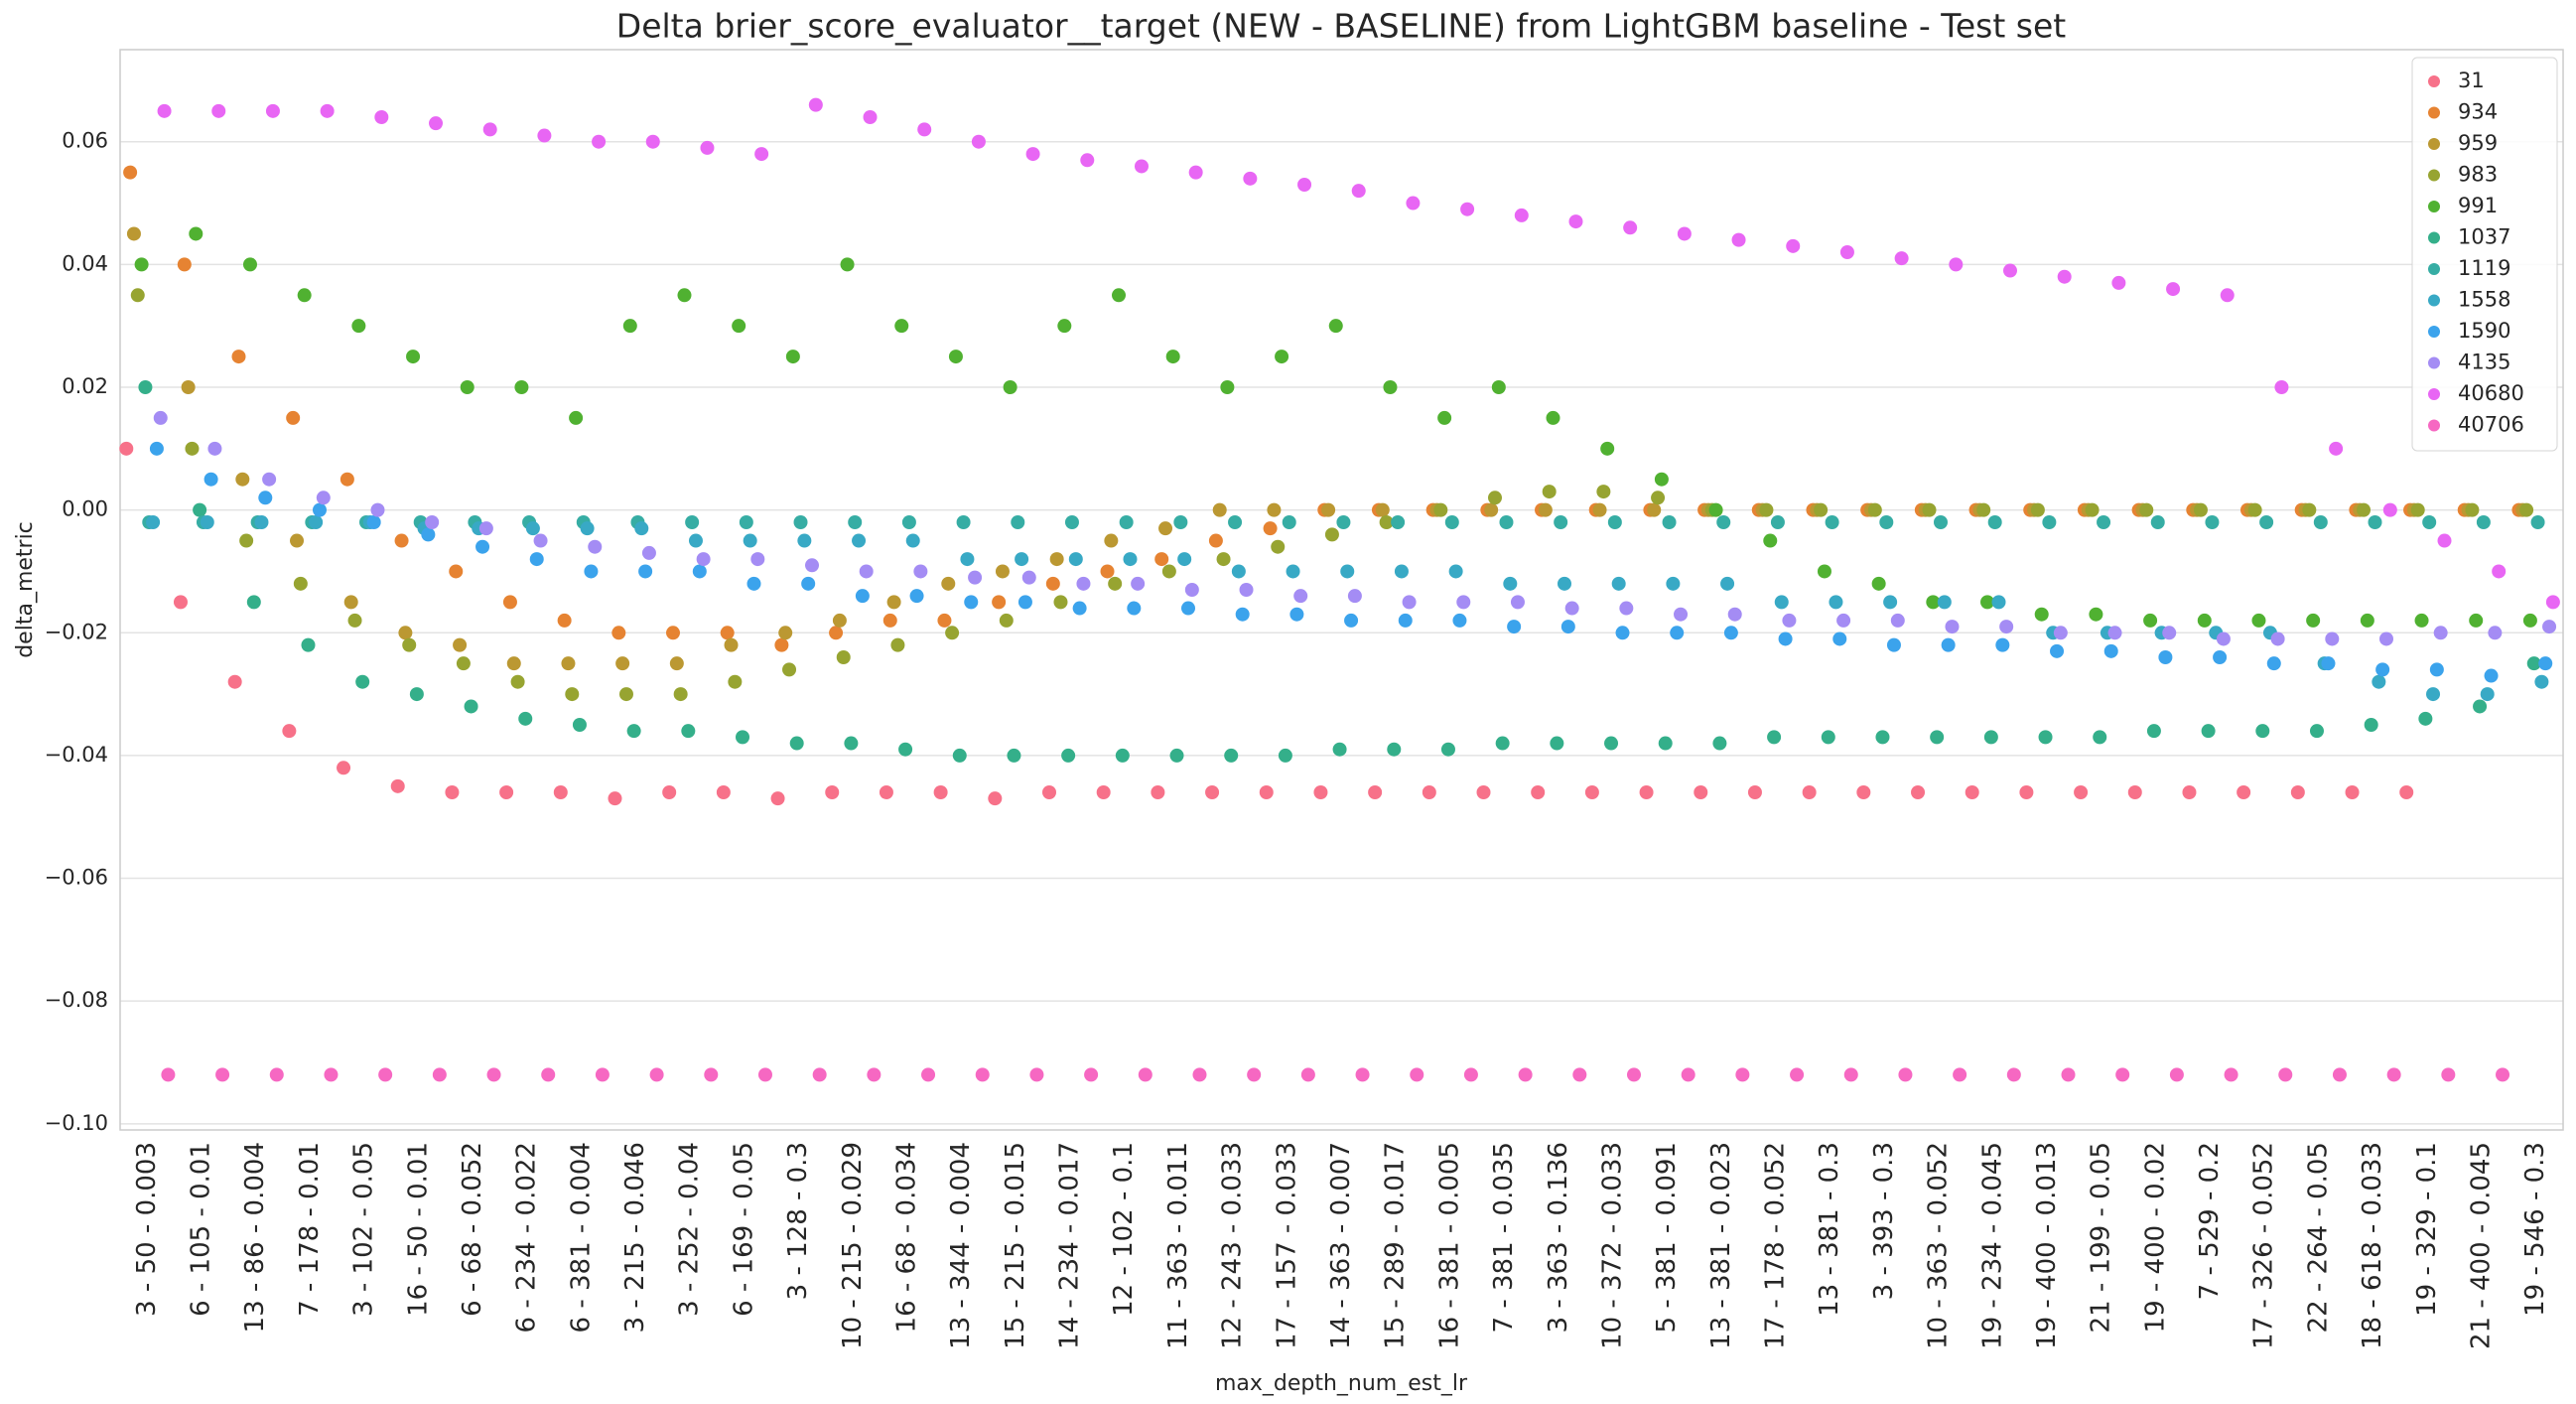 The image size is (2576, 1404). I want to click on y-tick-label: −0.06, so click(76, 878).